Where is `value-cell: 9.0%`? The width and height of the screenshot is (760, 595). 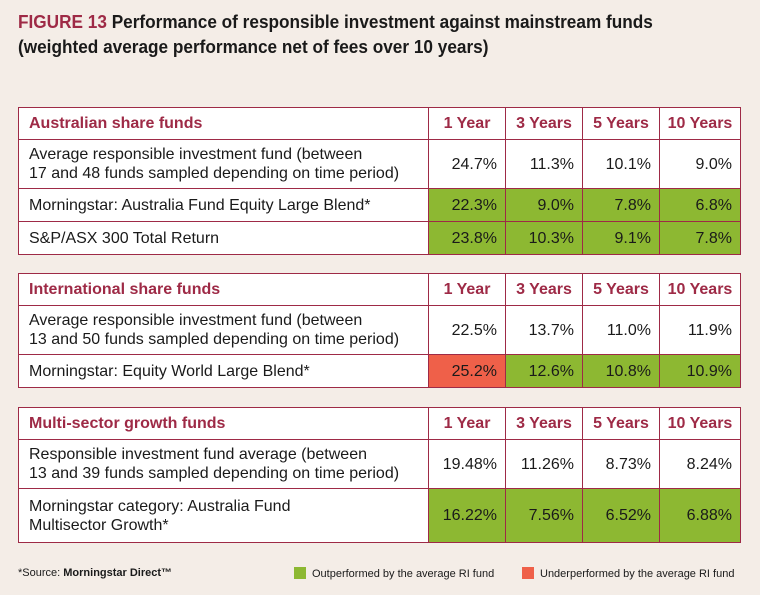 value-cell: 9.0% is located at coordinates (700, 164).